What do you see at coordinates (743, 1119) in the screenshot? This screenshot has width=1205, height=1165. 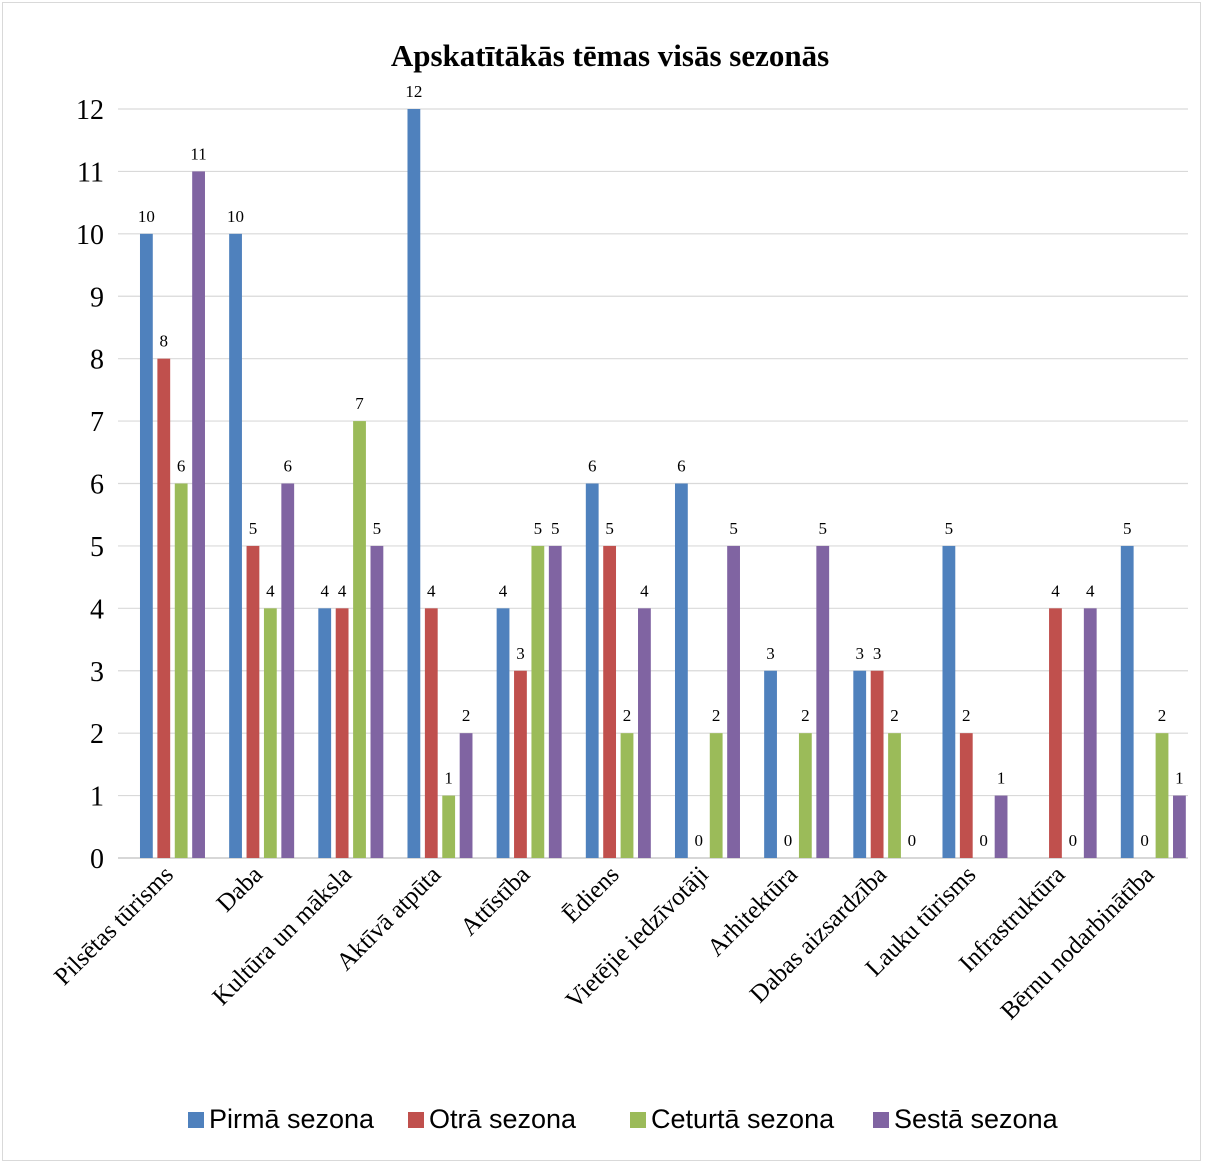 I see `legend-label: Ceturtā sezona` at bounding box center [743, 1119].